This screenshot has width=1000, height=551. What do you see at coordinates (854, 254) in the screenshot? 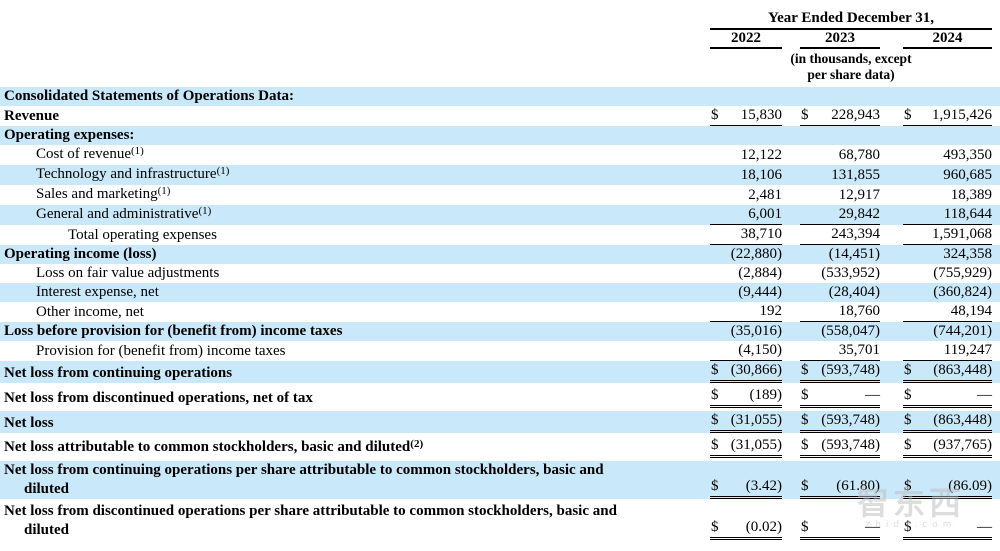
I see `value: (14,451)` at bounding box center [854, 254].